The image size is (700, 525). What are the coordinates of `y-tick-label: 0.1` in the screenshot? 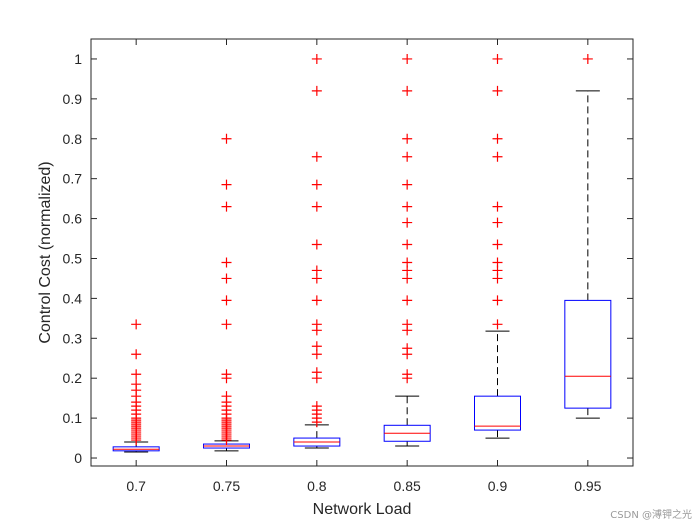 It's located at (73, 418).